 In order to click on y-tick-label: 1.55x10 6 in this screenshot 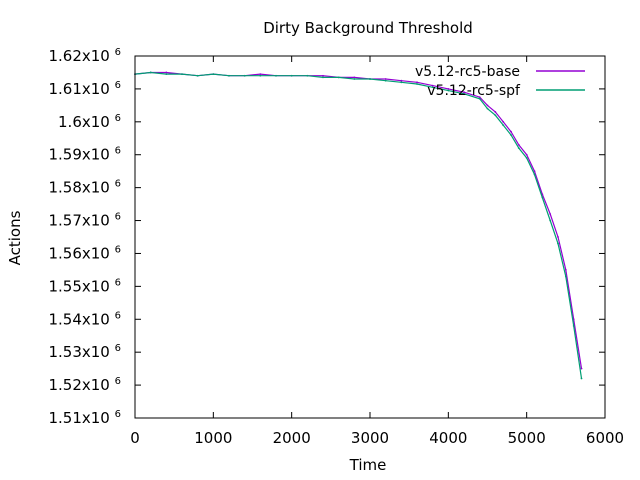, I will do `click(84, 286)`.